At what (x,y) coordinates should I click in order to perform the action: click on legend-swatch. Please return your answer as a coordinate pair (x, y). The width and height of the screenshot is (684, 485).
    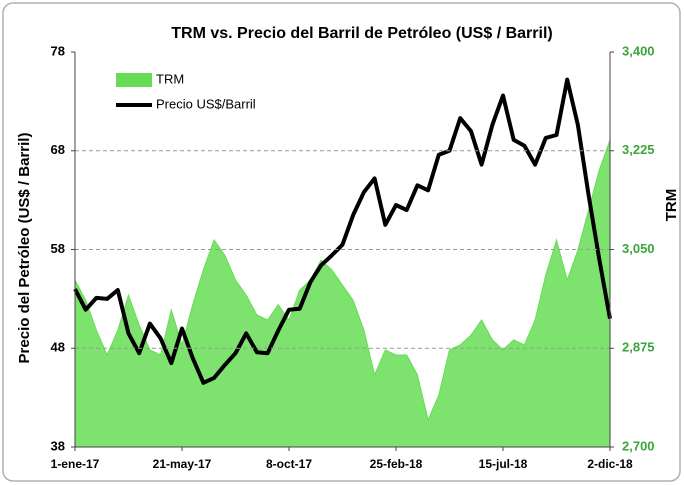
    Looking at the image, I should click on (134, 80).